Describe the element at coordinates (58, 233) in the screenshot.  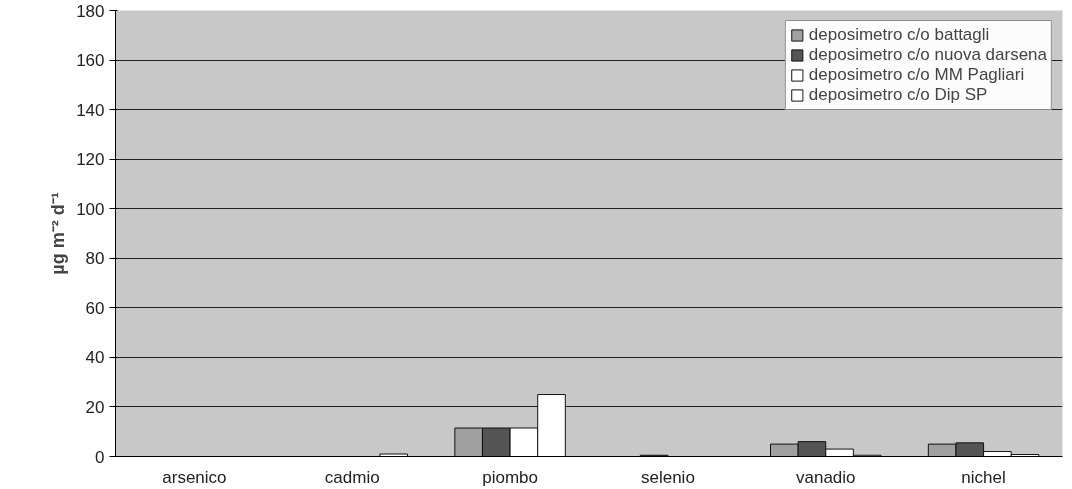
I see `y-axis-title: µg m⁻² d⁻¹` at that location.